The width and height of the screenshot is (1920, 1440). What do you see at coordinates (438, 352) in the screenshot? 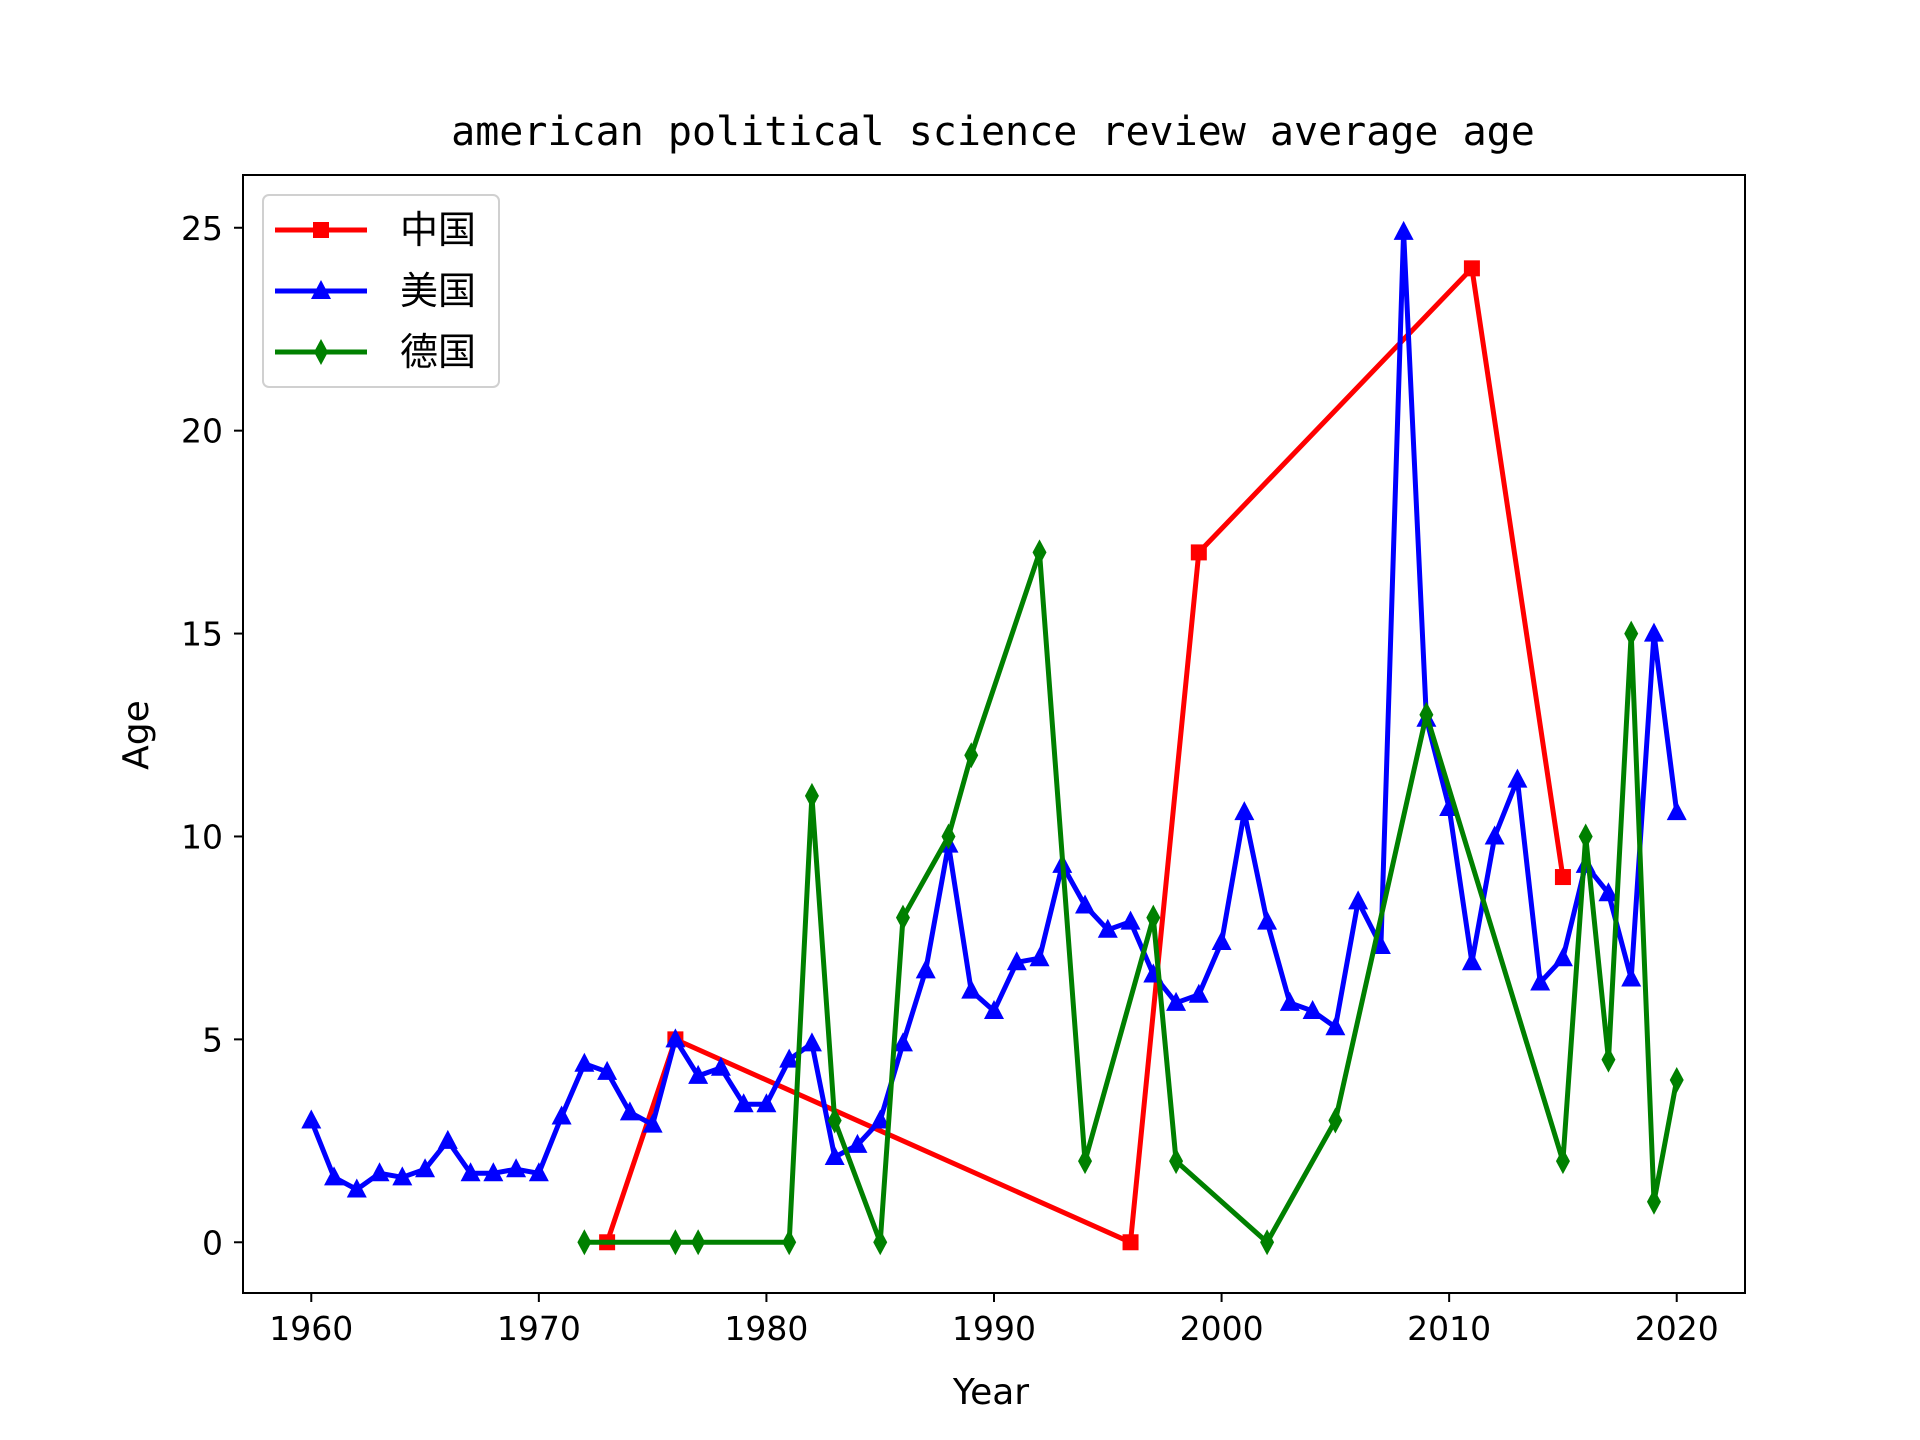
I see `legend-label: 德国` at bounding box center [438, 352].